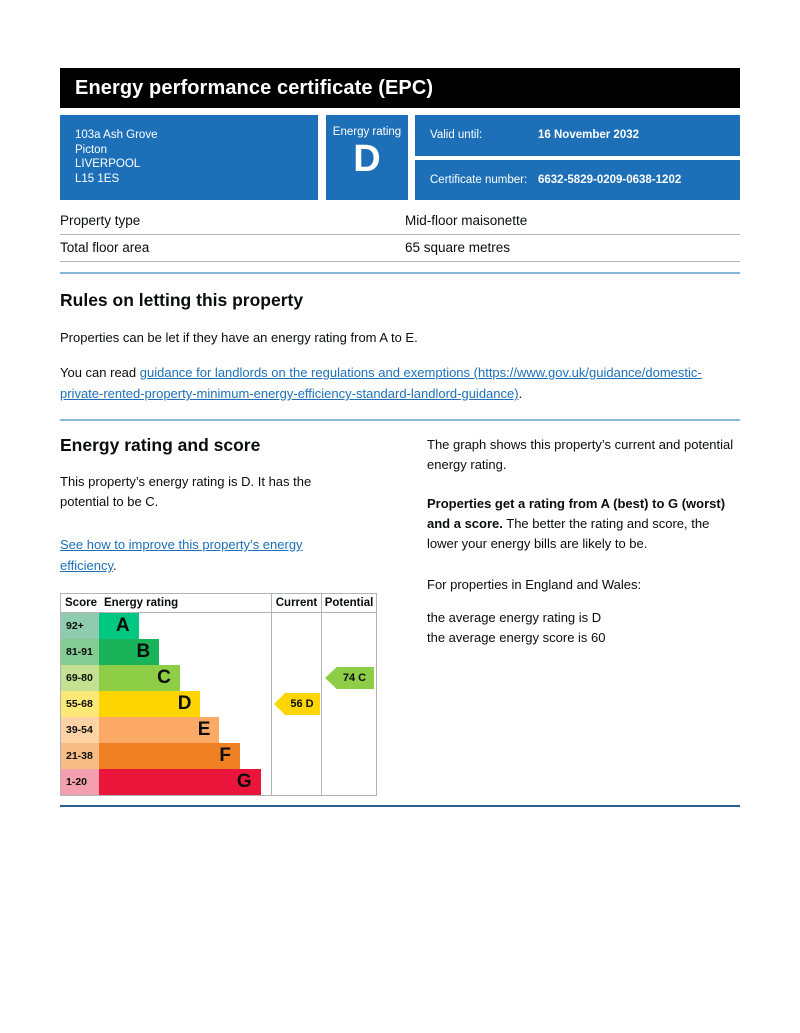 The width and height of the screenshot is (800, 1033). What do you see at coordinates (514, 617) in the screenshot?
I see `average-rating-line: the average energy rating is D` at bounding box center [514, 617].